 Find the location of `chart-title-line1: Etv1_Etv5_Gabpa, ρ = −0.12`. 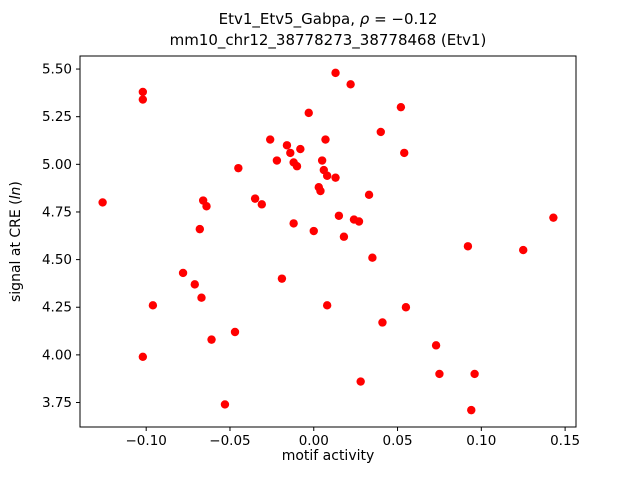

chart-title-line1: Etv1_Etv5_Gabpa, ρ = −0.12 is located at coordinates (328, 19).